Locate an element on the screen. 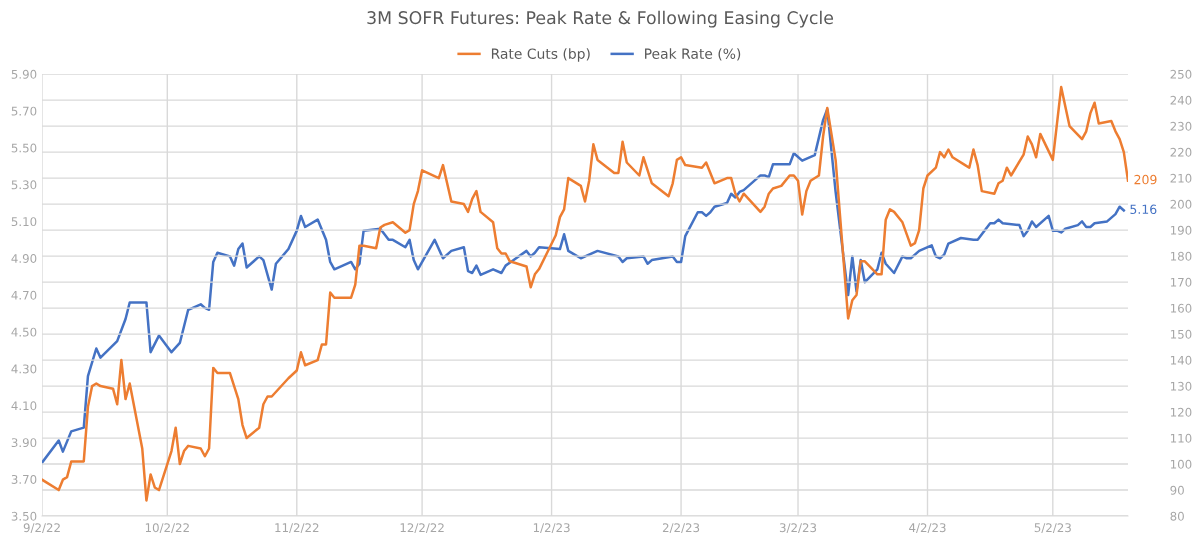 The height and width of the screenshot is (549, 1200). y-tick-label: 5.90 is located at coordinates (24, 74).